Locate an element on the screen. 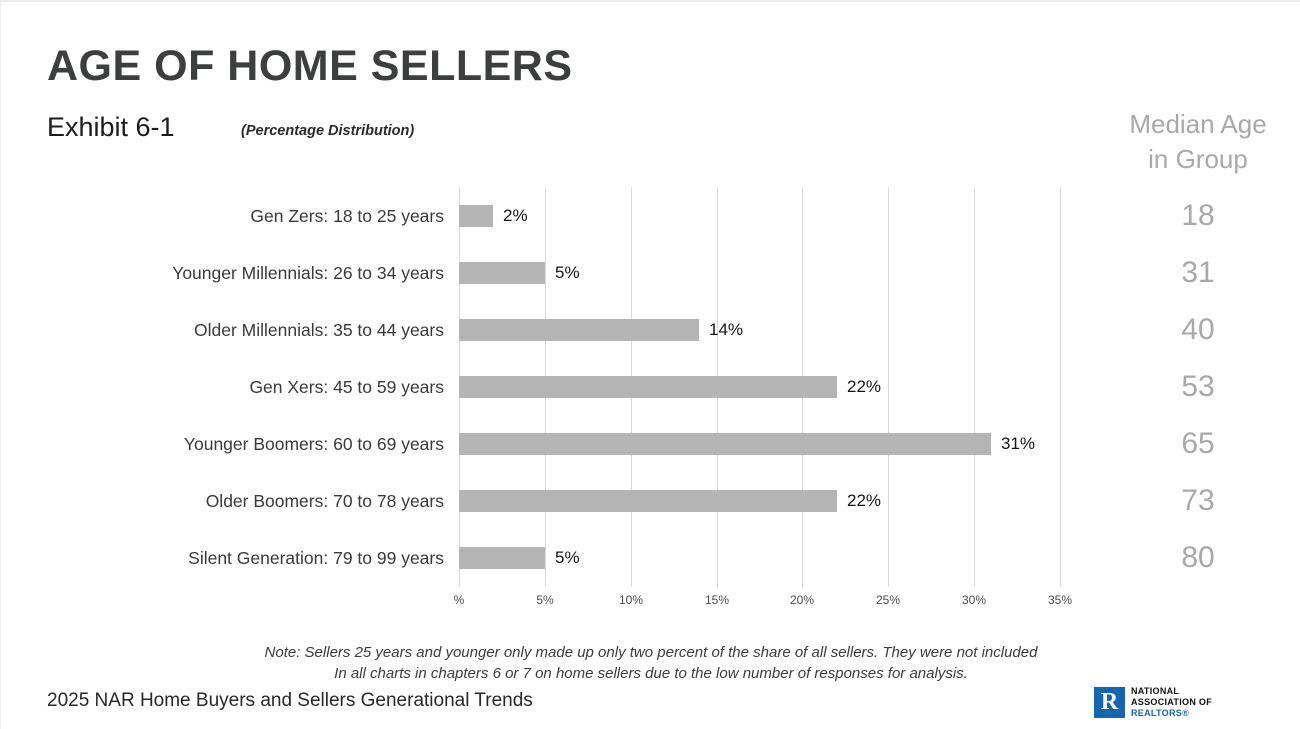 Image resolution: width=1300 pixels, height=729 pixels. category-label: Gen Zers: 18 to 25 years is located at coordinates (347, 216).